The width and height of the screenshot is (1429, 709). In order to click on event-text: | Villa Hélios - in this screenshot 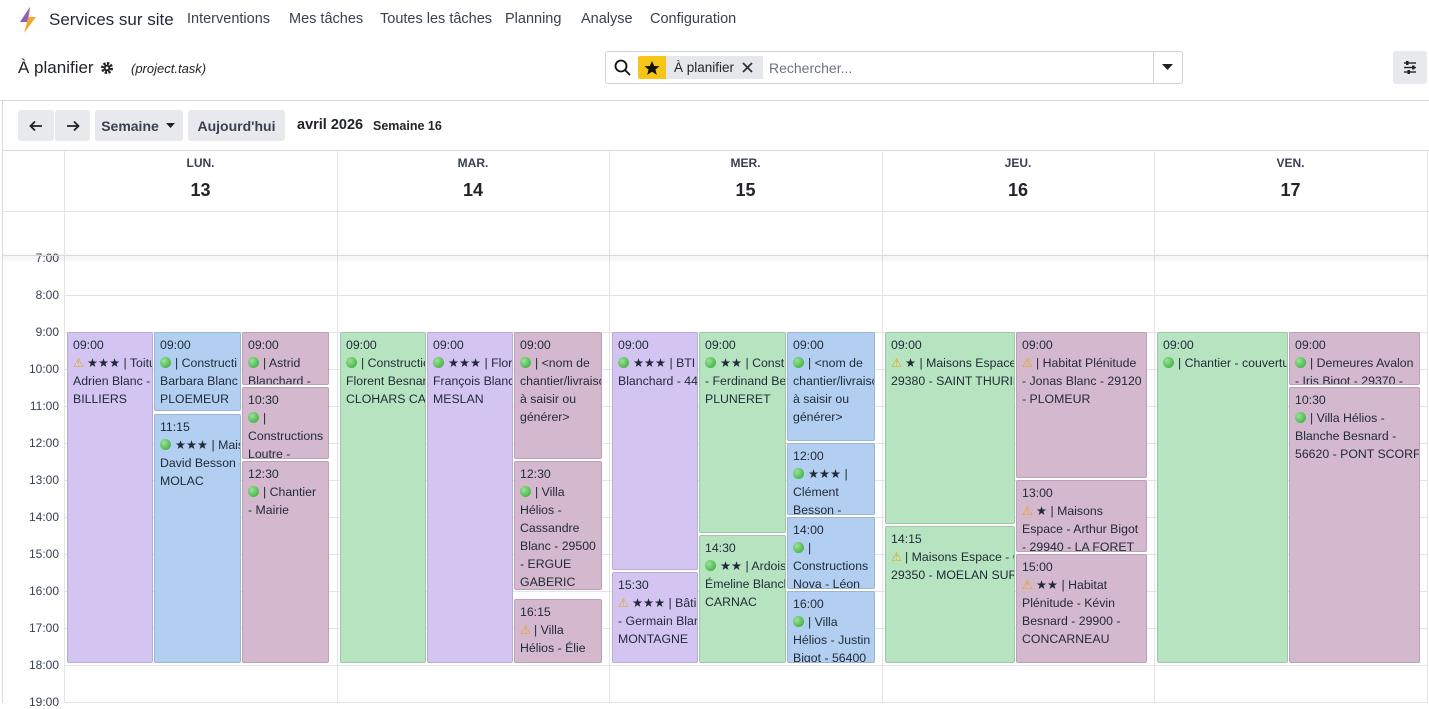, I will do `click(1347, 418)`.